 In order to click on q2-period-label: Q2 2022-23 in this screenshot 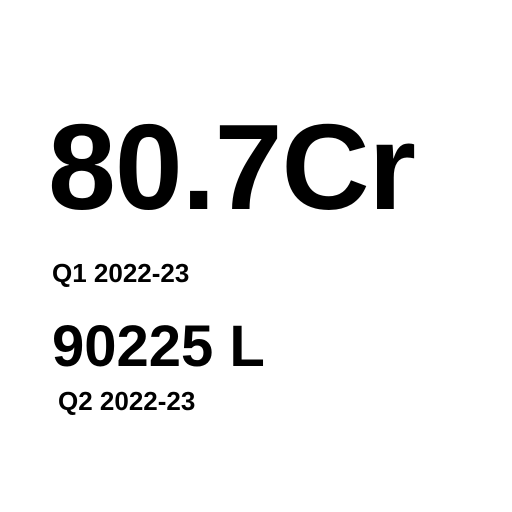, I will do `click(127, 401)`.